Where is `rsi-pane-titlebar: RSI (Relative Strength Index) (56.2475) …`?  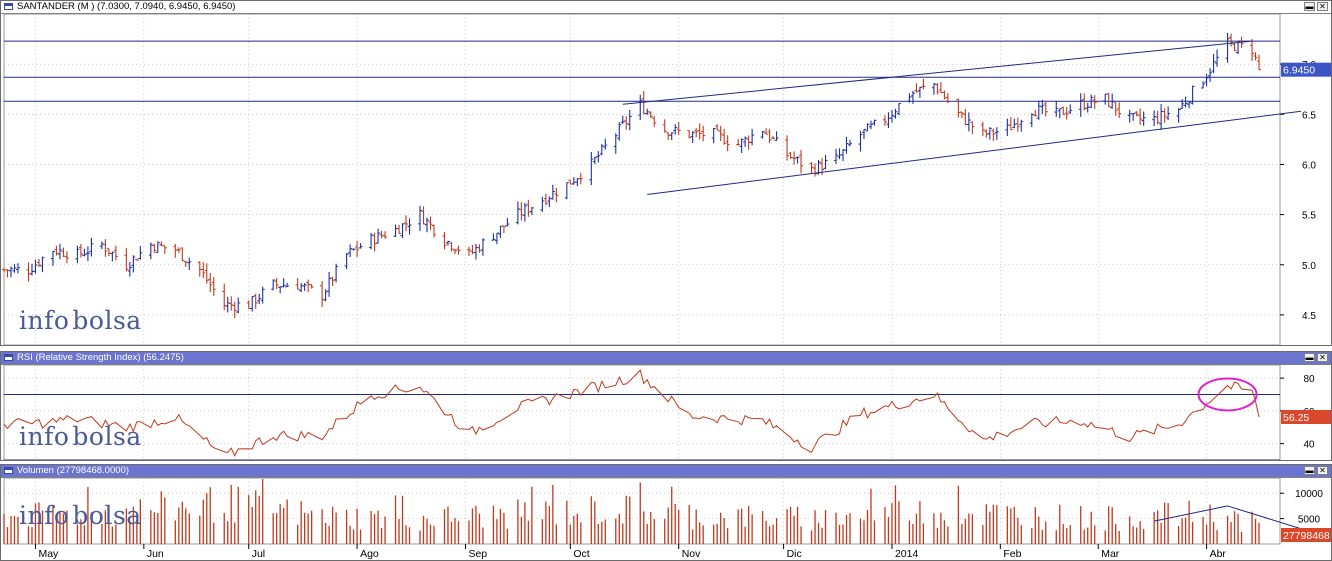
rsi-pane-titlebar: RSI (Relative Strength Index) (56.2475) … is located at coordinates (666, 358).